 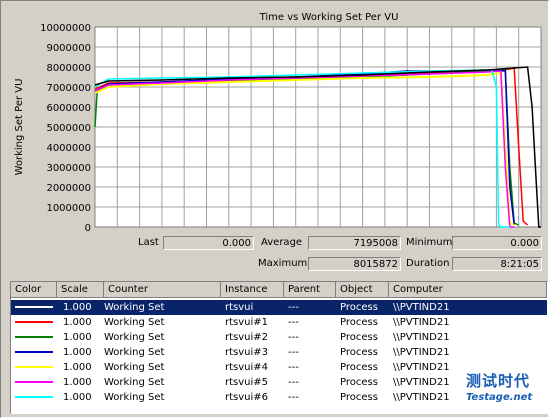 I want to click on maximum-label: Maximum, so click(x=283, y=263).